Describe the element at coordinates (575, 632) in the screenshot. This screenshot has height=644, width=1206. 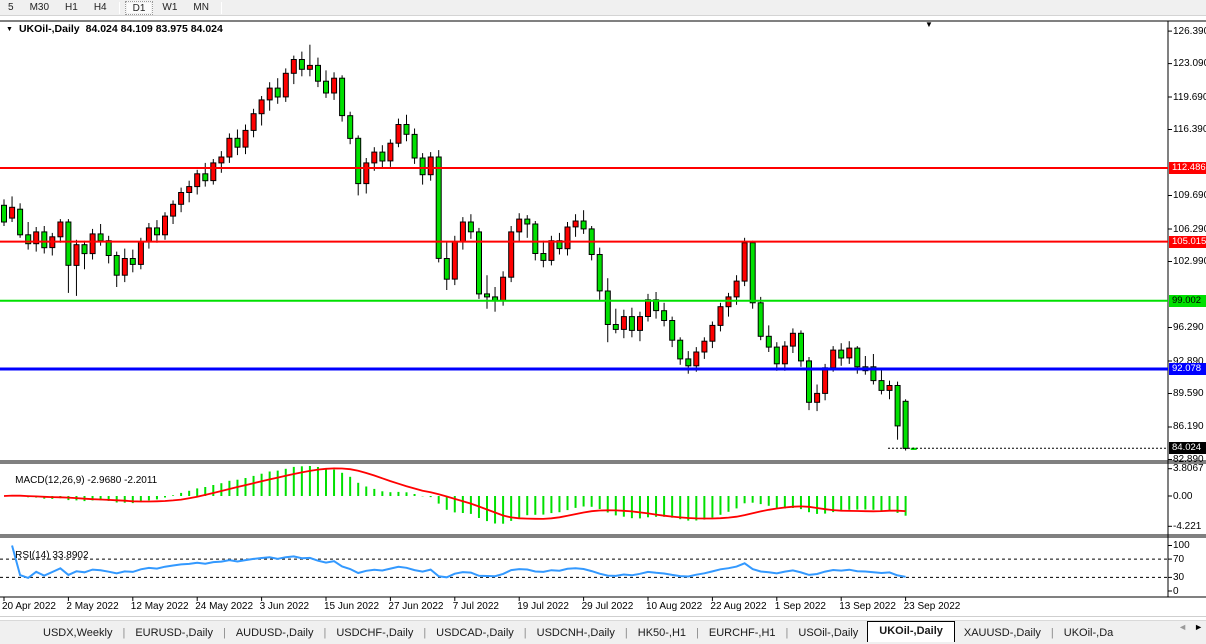
I see `chart-tab-usdcnh-daily: USDCNH-,Daily` at that location.